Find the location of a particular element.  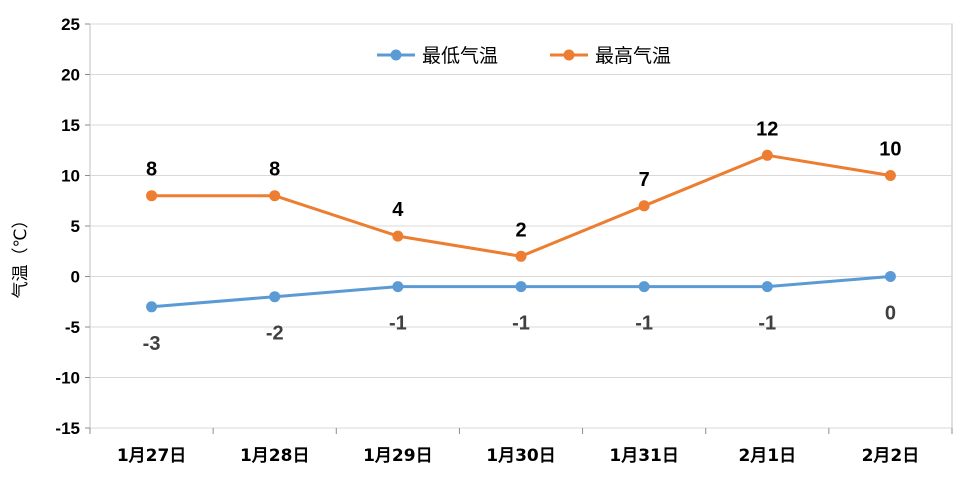

data-label: 7 is located at coordinates (644, 180).